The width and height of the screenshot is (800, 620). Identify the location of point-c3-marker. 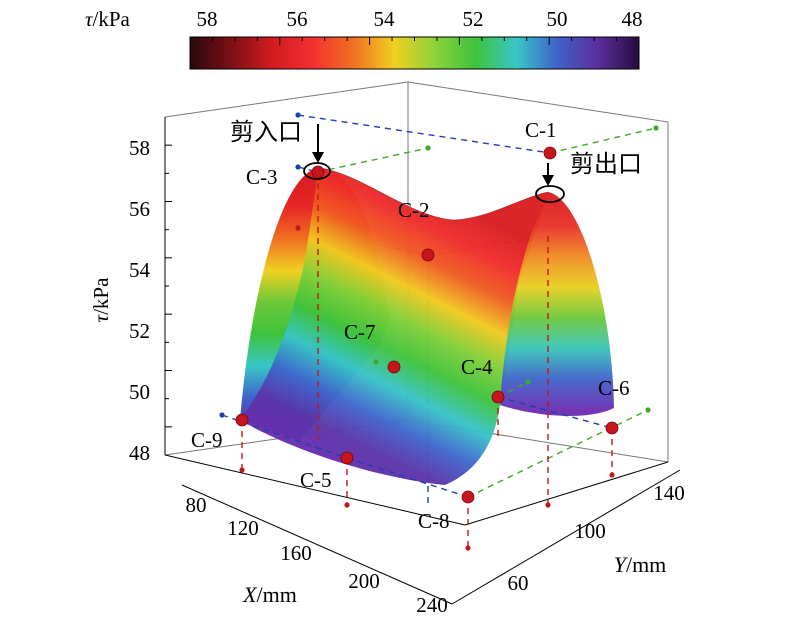
(318, 172).